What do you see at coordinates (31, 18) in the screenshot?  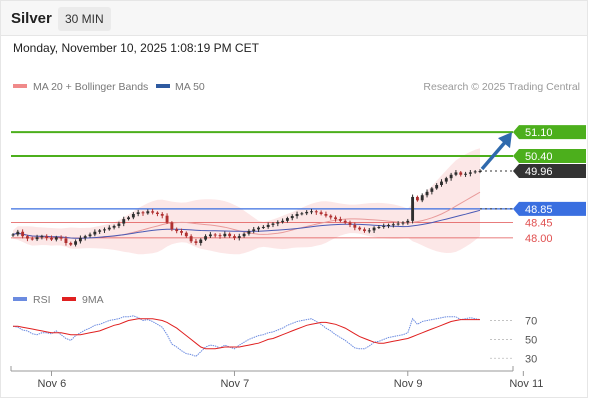 I see `instrument-title: Silver` at bounding box center [31, 18].